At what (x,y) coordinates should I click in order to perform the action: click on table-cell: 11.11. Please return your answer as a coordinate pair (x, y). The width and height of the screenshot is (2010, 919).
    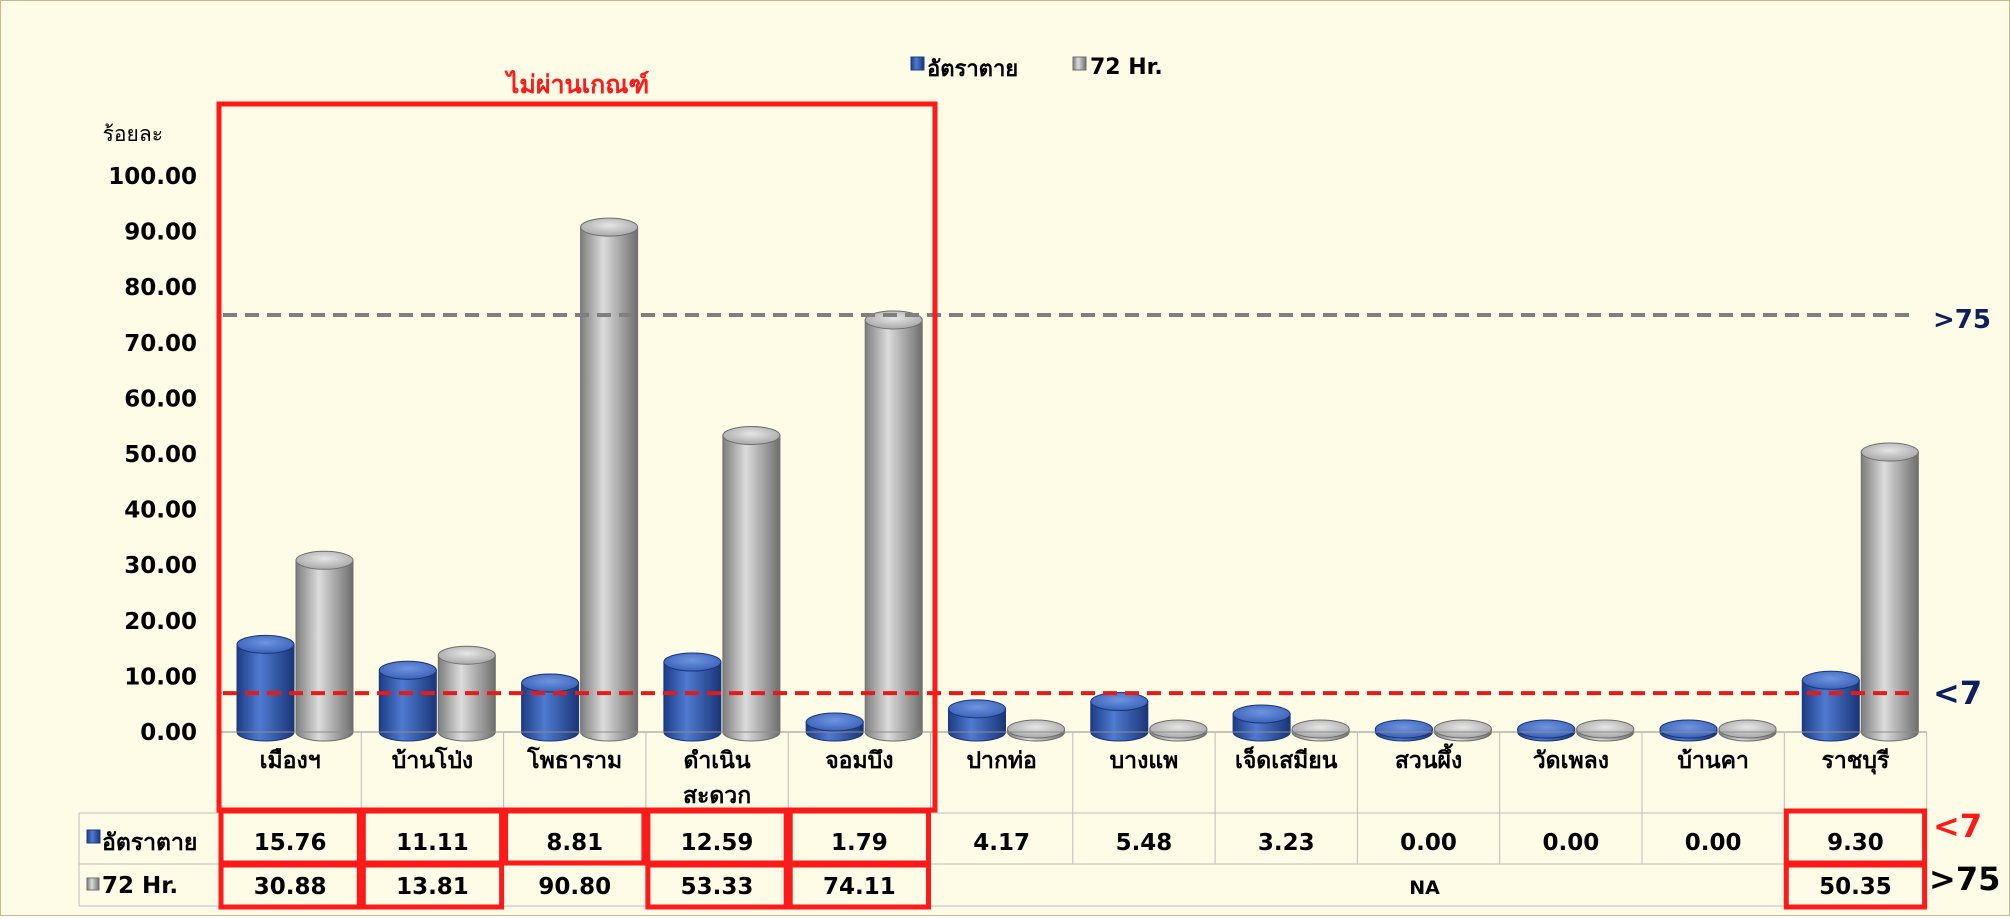
    Looking at the image, I should click on (432, 843).